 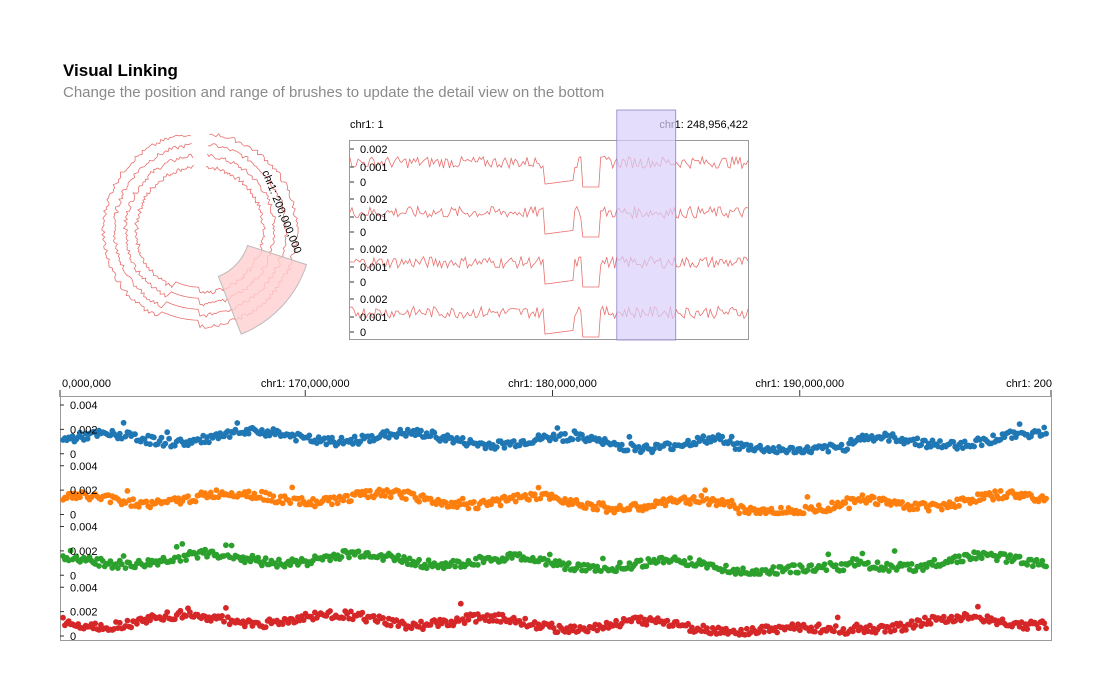 What do you see at coordinates (84, 552) in the screenshot?
I see `detail-y-tick-label: 0.002` at bounding box center [84, 552].